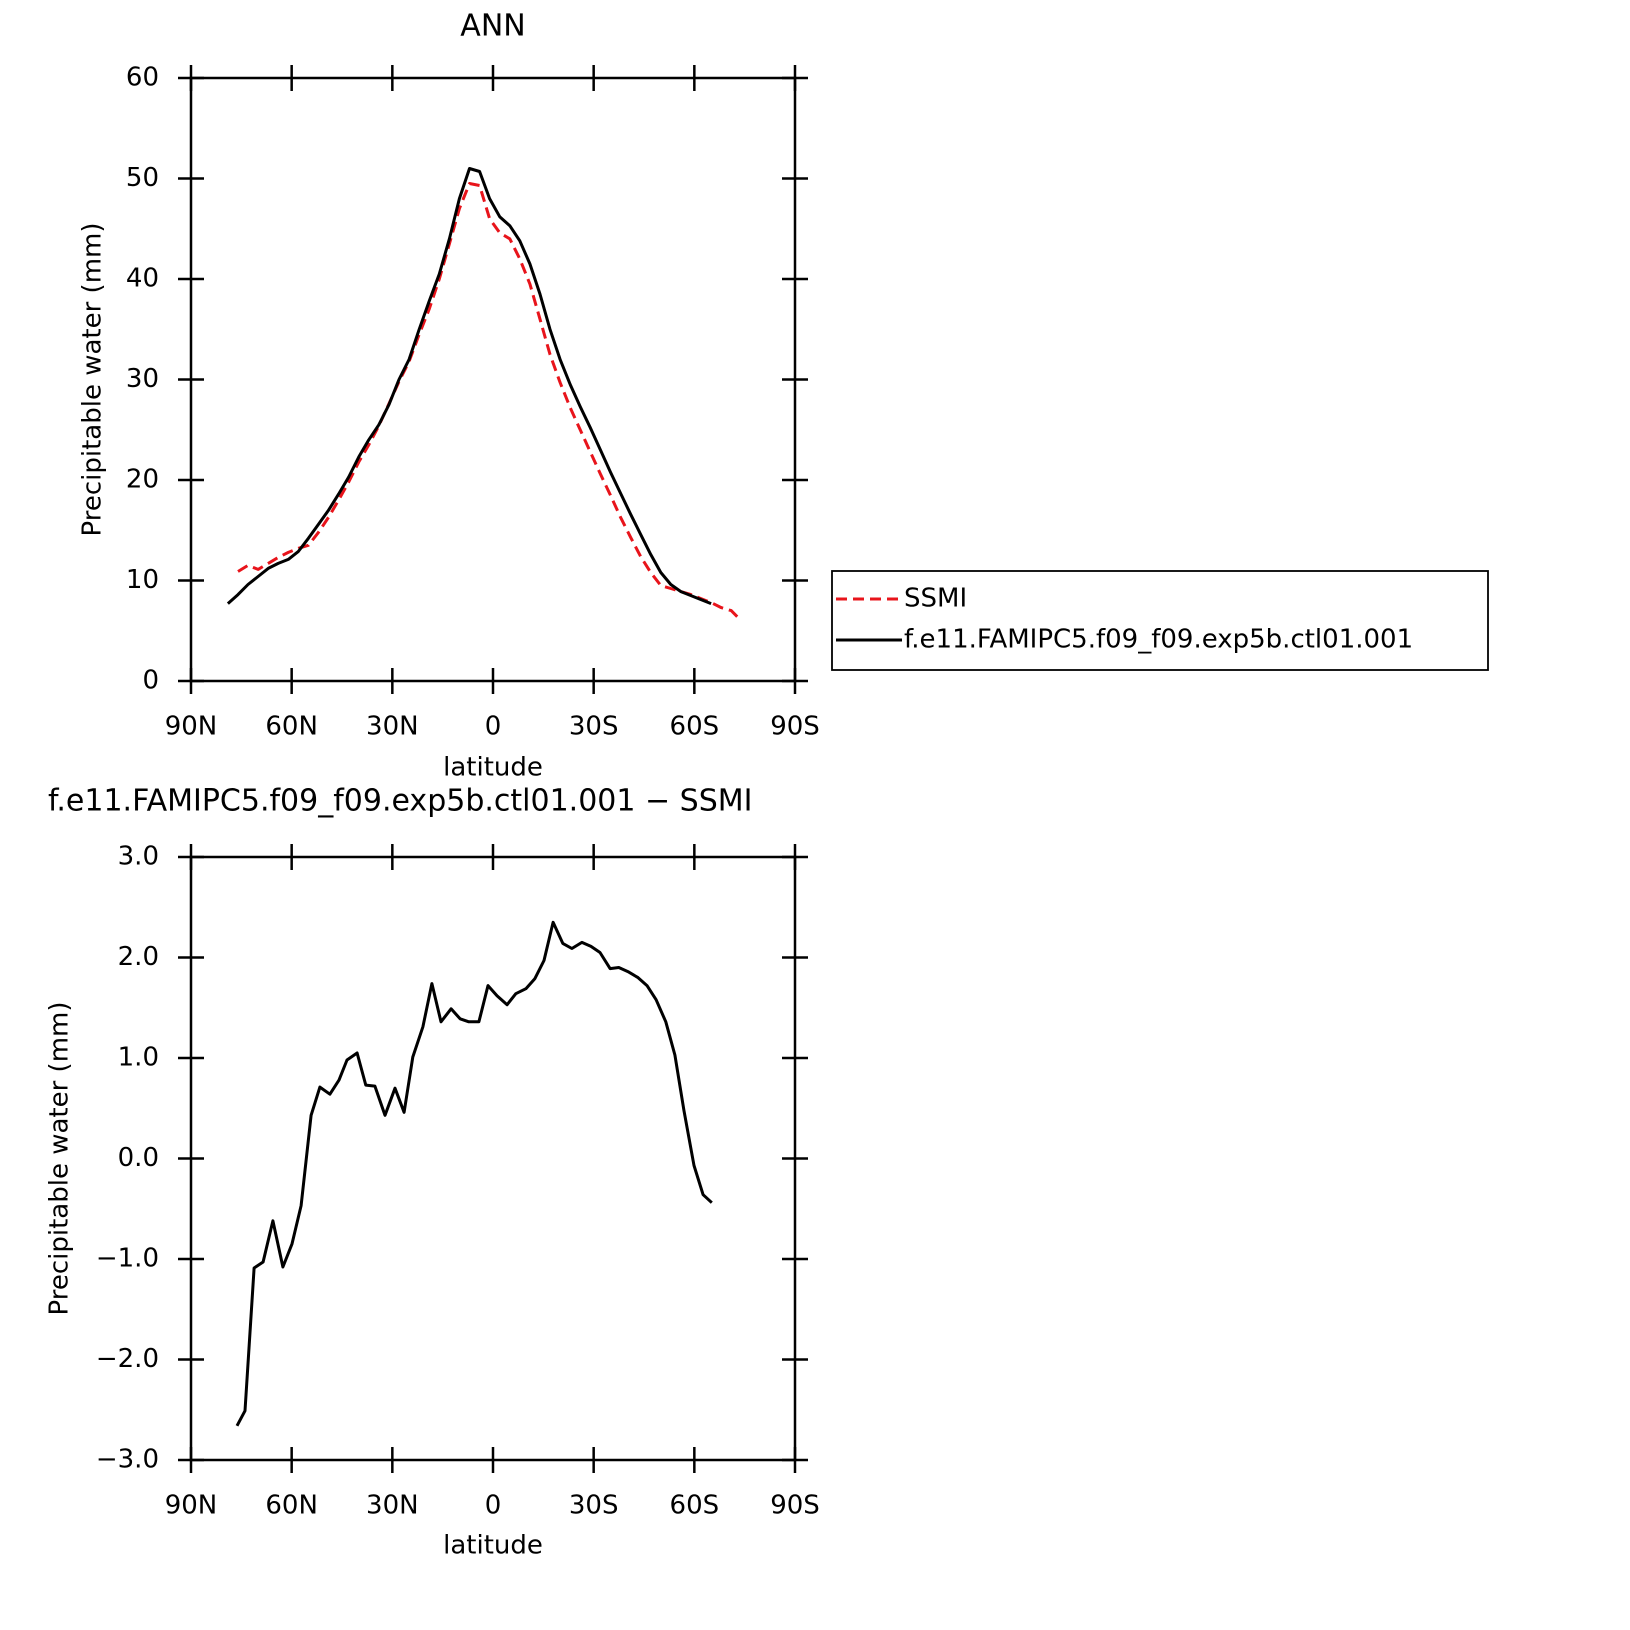 The image size is (1630, 1630). I want to click on y-tick-label: 50, so click(142, 178).